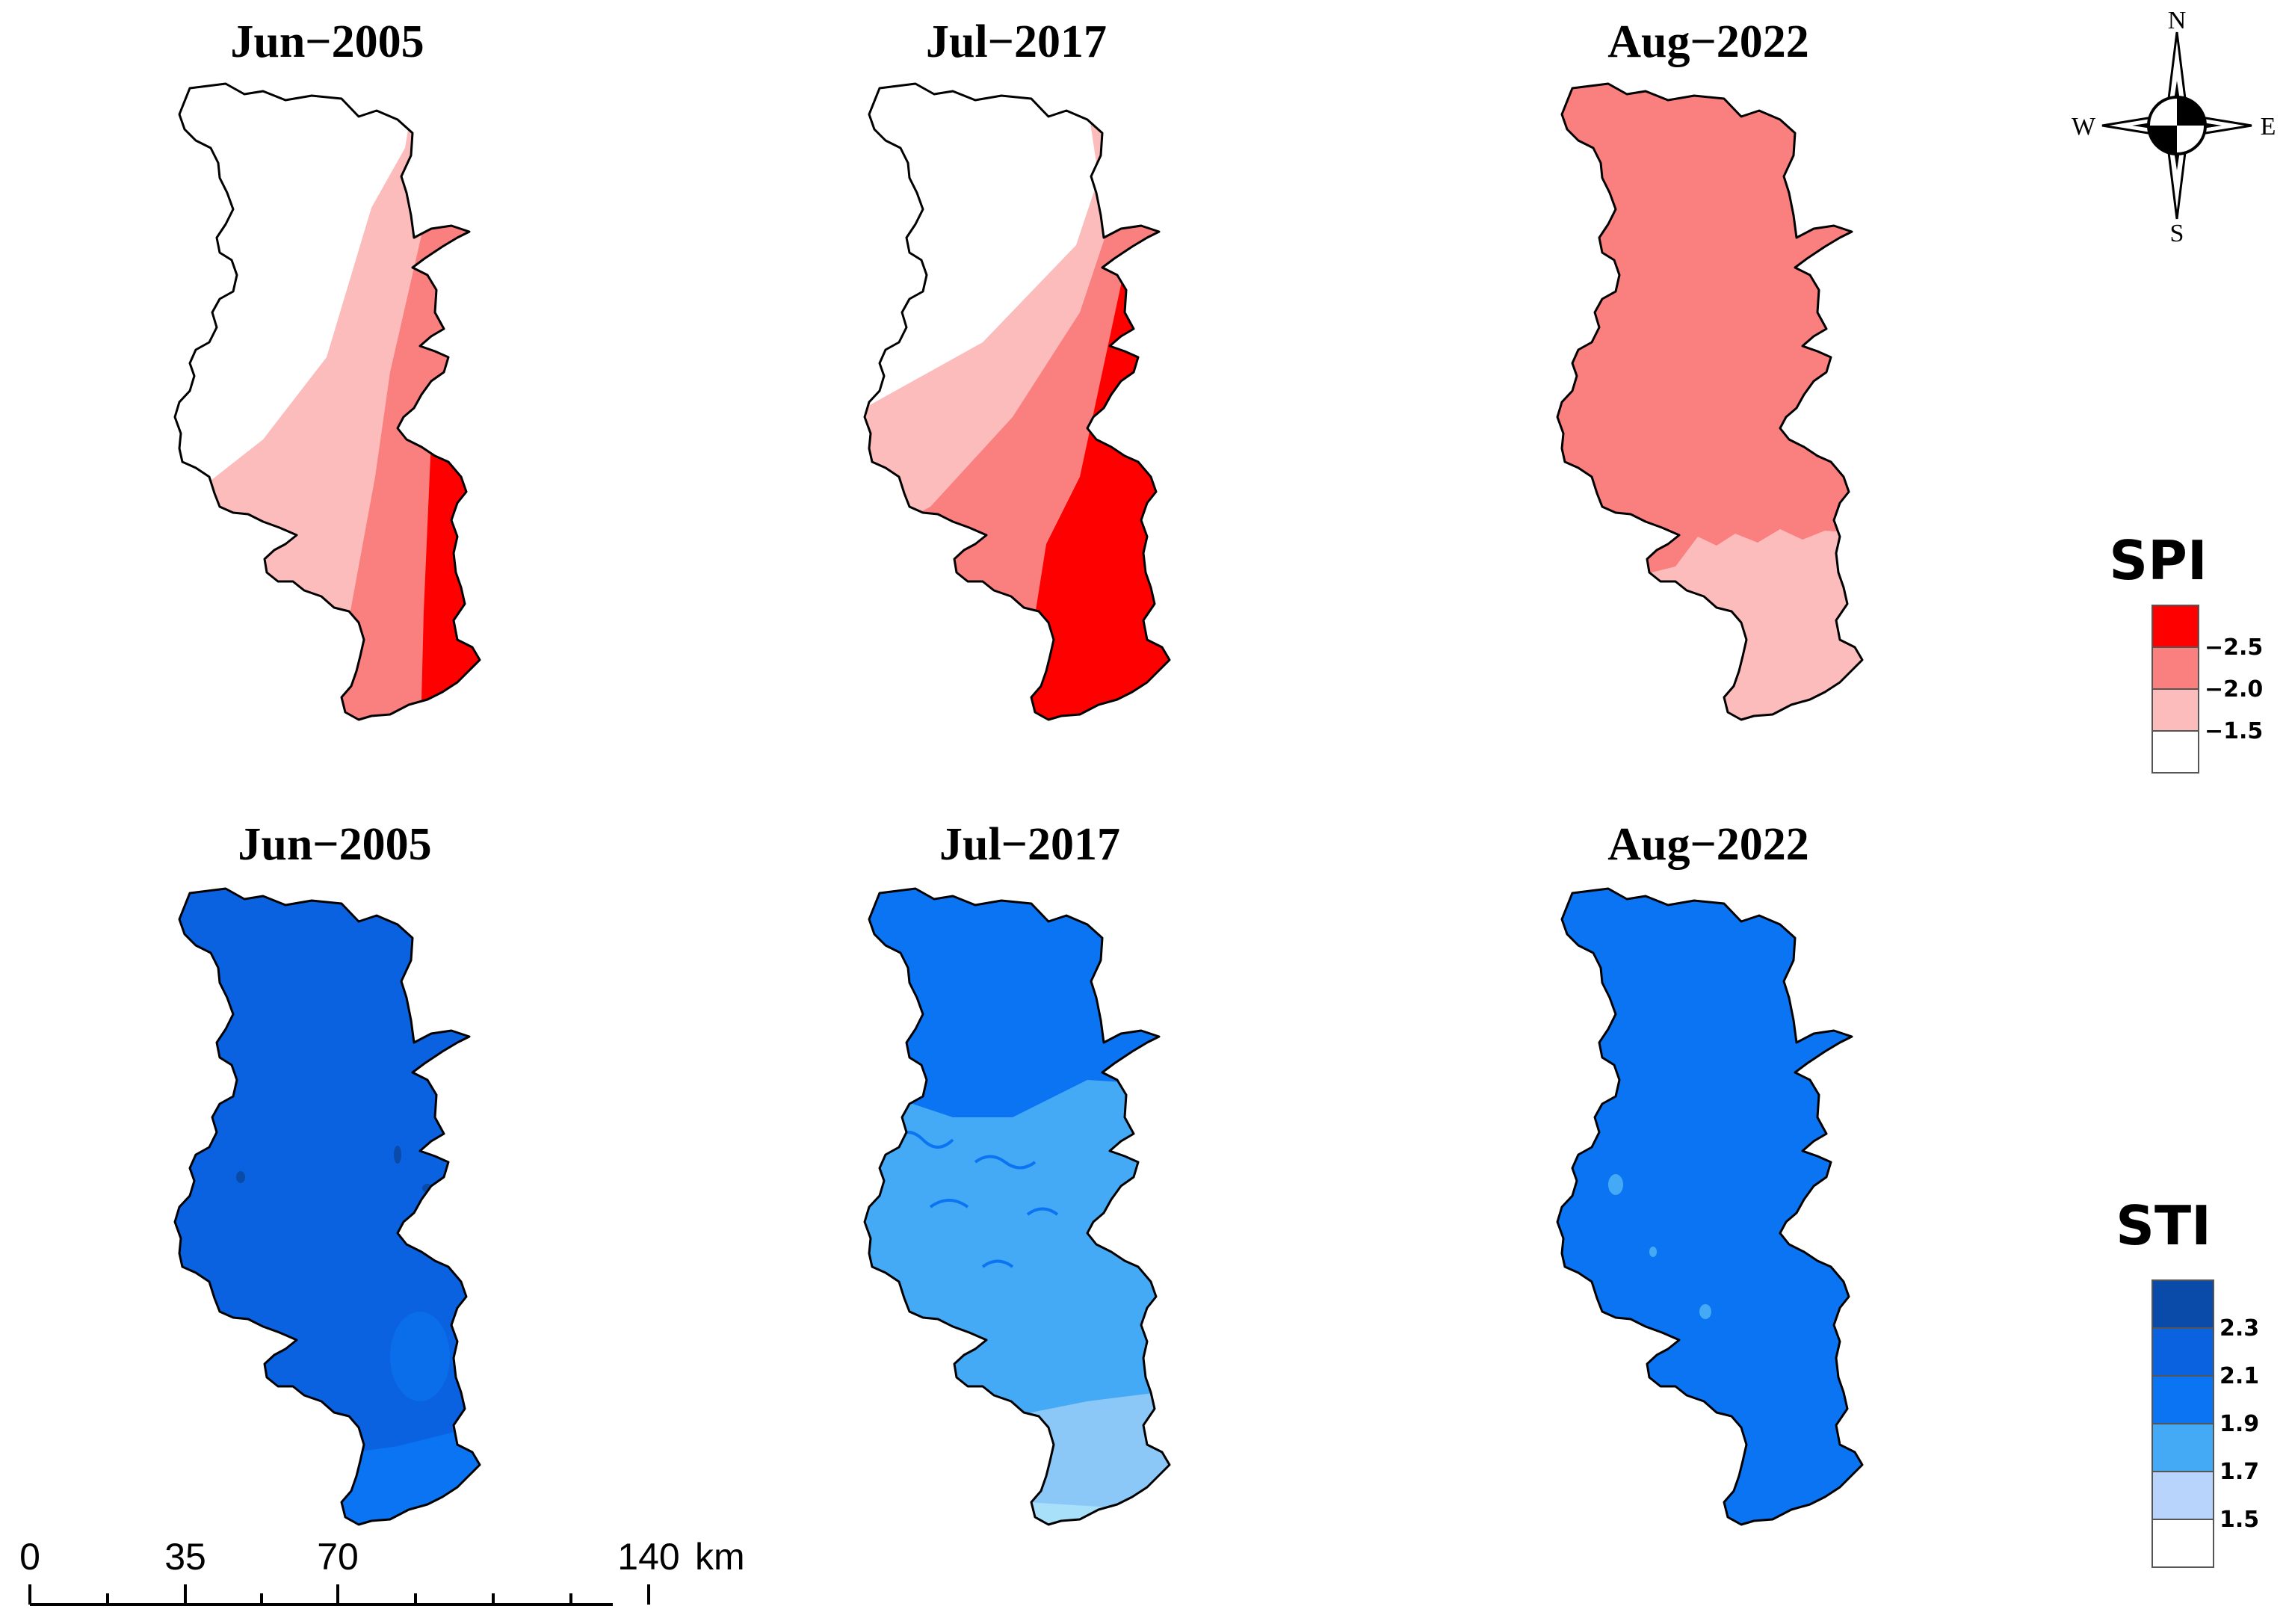 Image resolution: width=2289 pixels, height=1624 pixels. Describe the element at coordinates (2268, 127) in the screenshot. I see `compass-e: E` at that location.